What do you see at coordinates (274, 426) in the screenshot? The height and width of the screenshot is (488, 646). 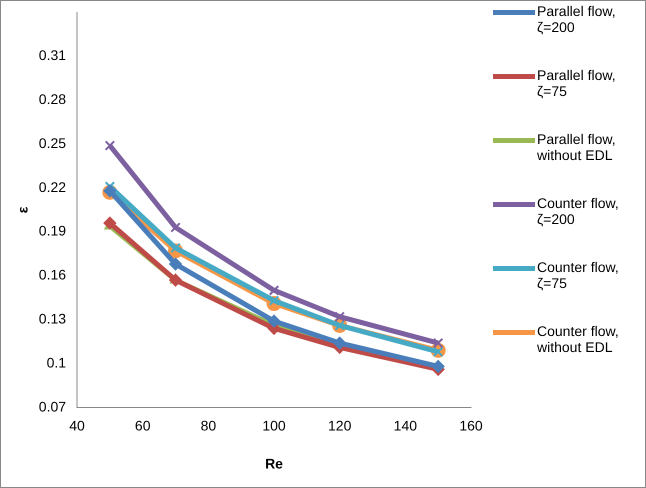 I see `x-tick-label: 100` at bounding box center [274, 426].